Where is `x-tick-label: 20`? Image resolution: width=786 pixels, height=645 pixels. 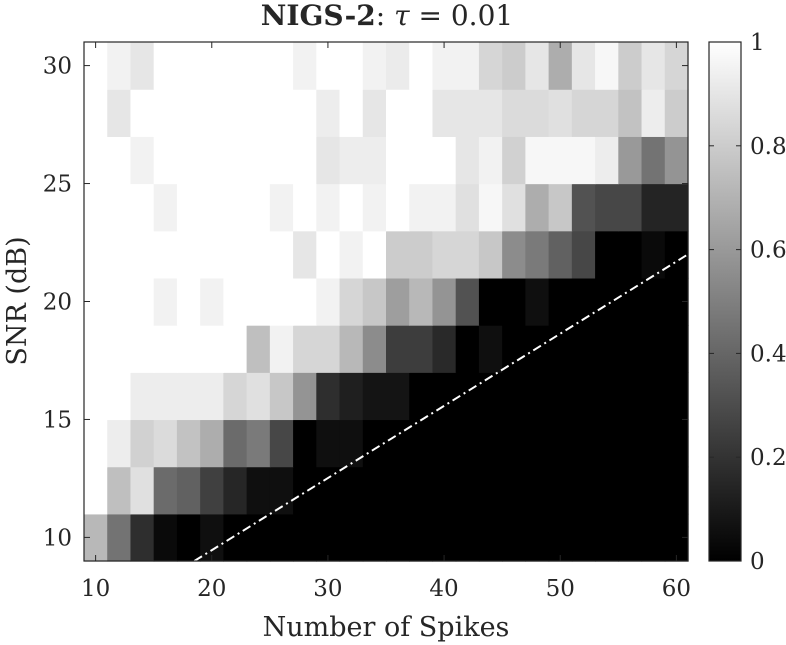 x-tick-label: 20 is located at coordinates (211, 589).